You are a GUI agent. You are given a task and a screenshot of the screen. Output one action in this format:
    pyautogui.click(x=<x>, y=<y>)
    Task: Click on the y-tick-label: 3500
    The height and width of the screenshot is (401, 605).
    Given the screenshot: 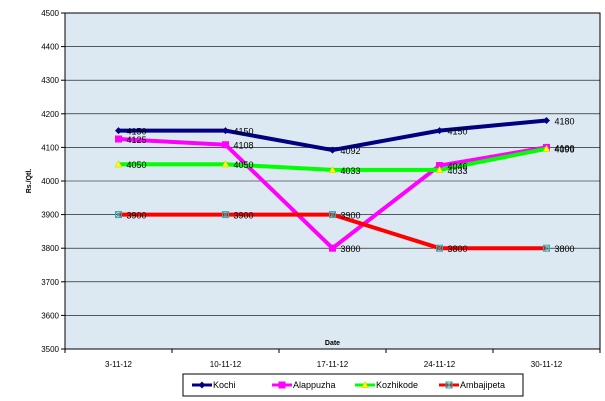 What is the action you would take?
    pyautogui.click(x=50, y=349)
    